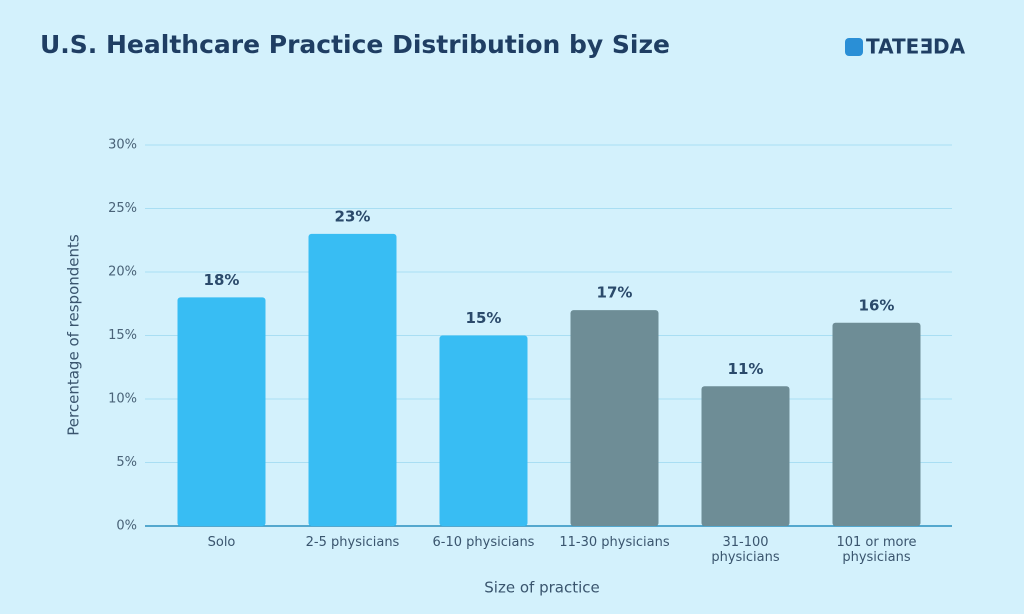 This screenshot has width=1024, height=614. I want to click on y-tick-label: 15%, so click(122, 335).